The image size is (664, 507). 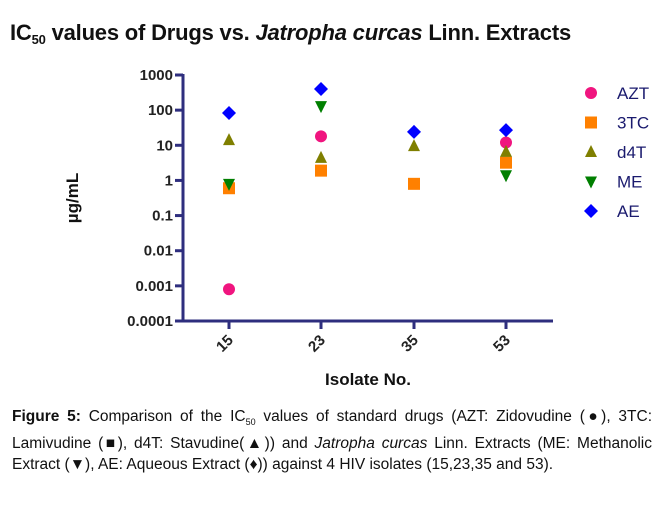 I want to click on caption-italic: Jatropha curcas, so click(x=371, y=444).